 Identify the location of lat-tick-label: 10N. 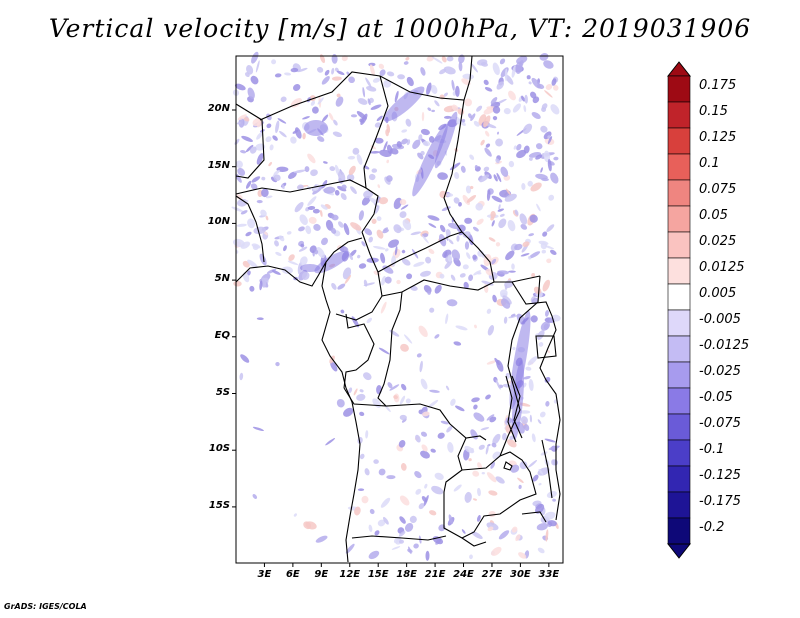
(218, 222).